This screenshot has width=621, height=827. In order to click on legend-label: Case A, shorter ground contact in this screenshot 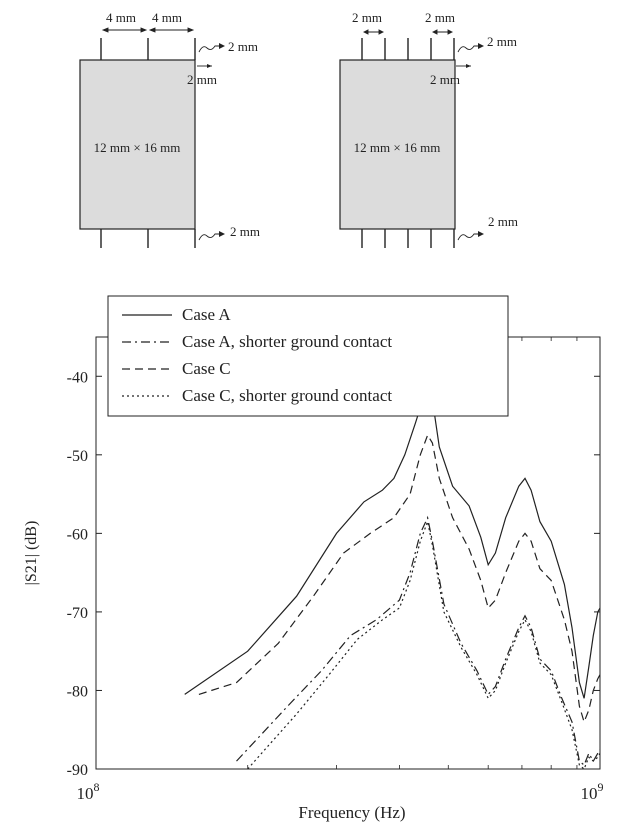, I will do `click(287, 341)`.